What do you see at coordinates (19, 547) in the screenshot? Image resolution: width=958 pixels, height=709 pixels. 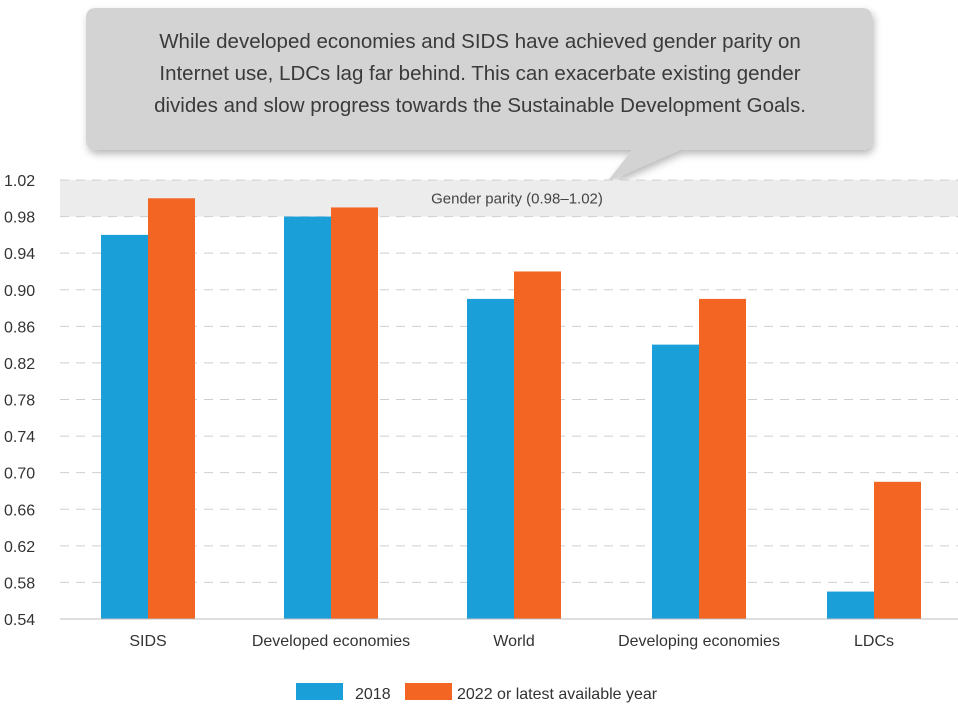 I see `y-tick-label: 0.62` at bounding box center [19, 547].